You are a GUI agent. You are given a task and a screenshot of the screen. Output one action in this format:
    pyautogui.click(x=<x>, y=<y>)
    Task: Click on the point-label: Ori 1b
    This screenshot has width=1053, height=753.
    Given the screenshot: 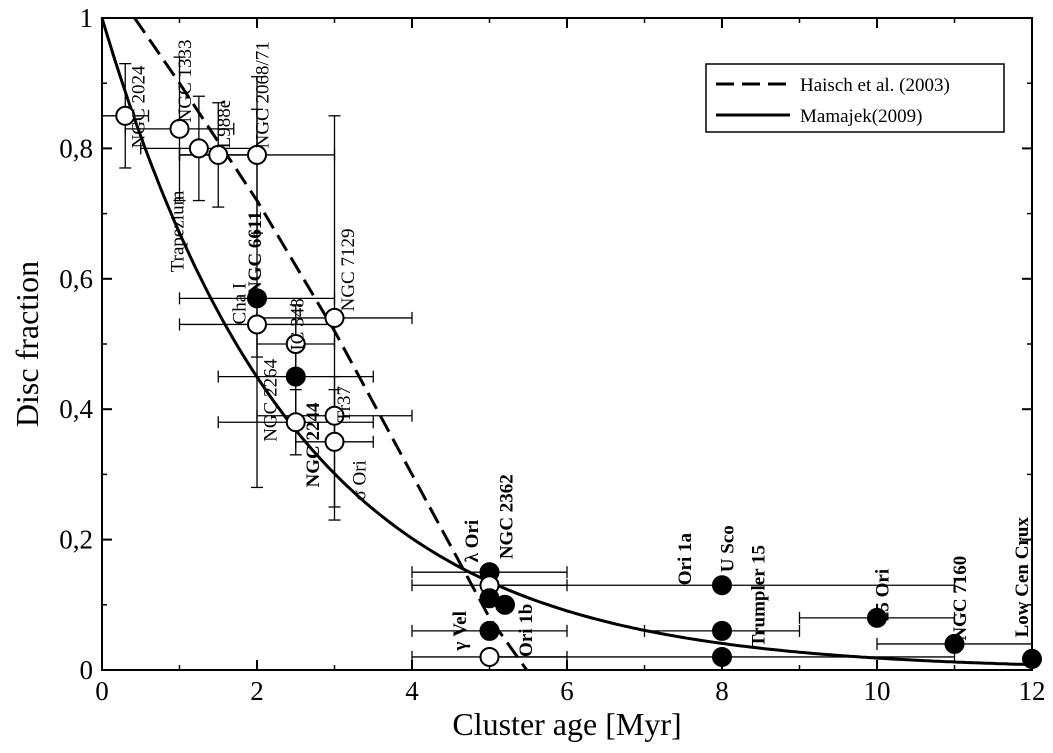 What is the action you would take?
    pyautogui.click(x=526, y=630)
    